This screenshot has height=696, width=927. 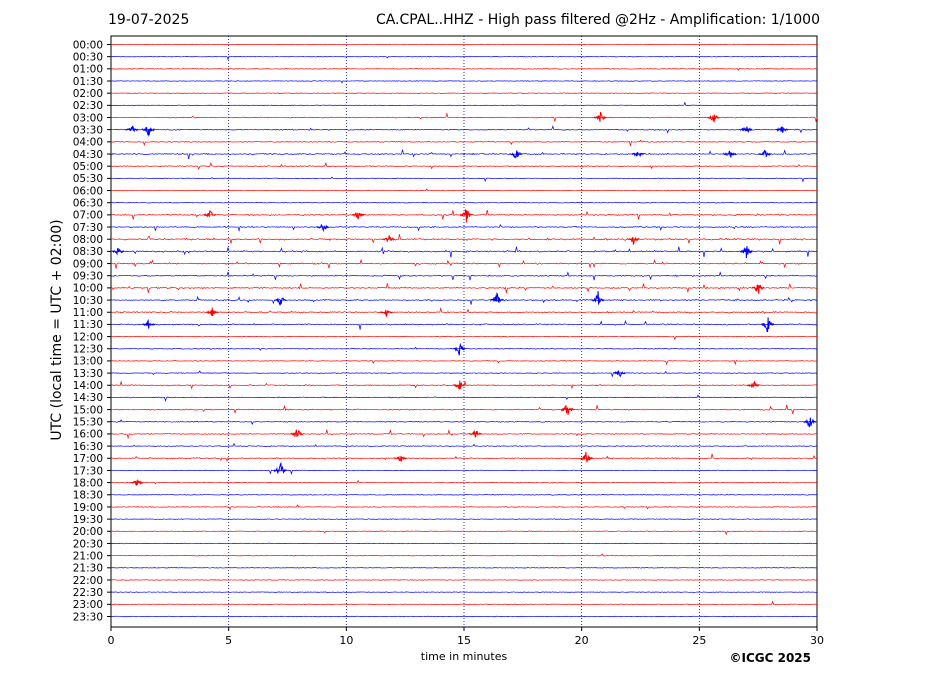 What do you see at coordinates (464, 555) in the screenshot?
I see `trace-21:00` at bounding box center [464, 555].